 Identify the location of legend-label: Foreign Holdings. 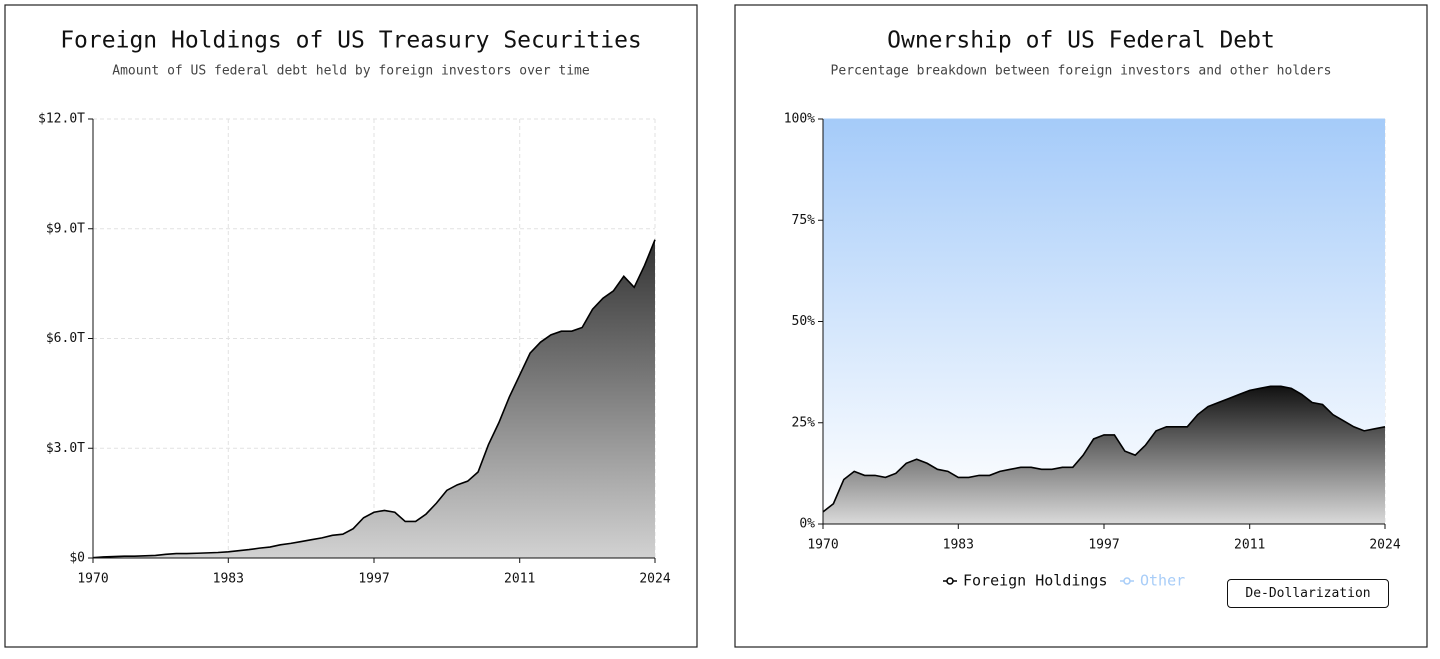
(1035, 581).